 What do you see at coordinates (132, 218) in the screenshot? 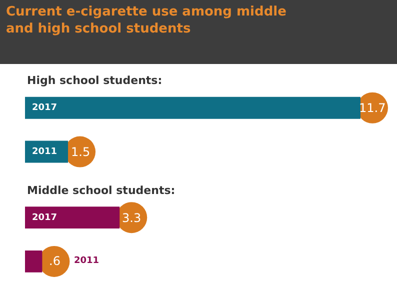
I see `data-label: 3.3` at bounding box center [132, 218].